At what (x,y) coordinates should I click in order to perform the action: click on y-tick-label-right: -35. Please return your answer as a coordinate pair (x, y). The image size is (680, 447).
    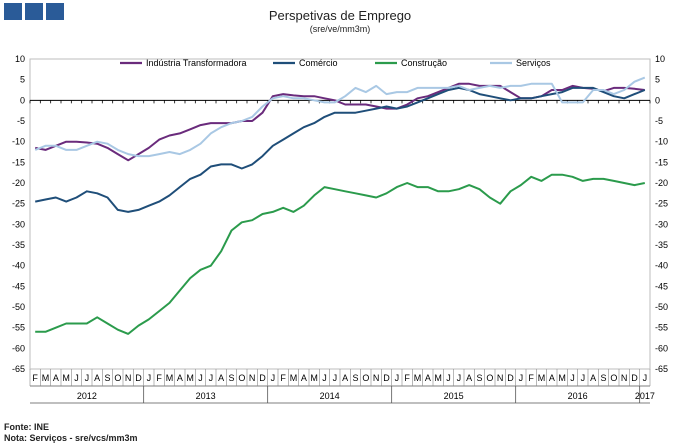
    Looking at the image, I should click on (661, 245).